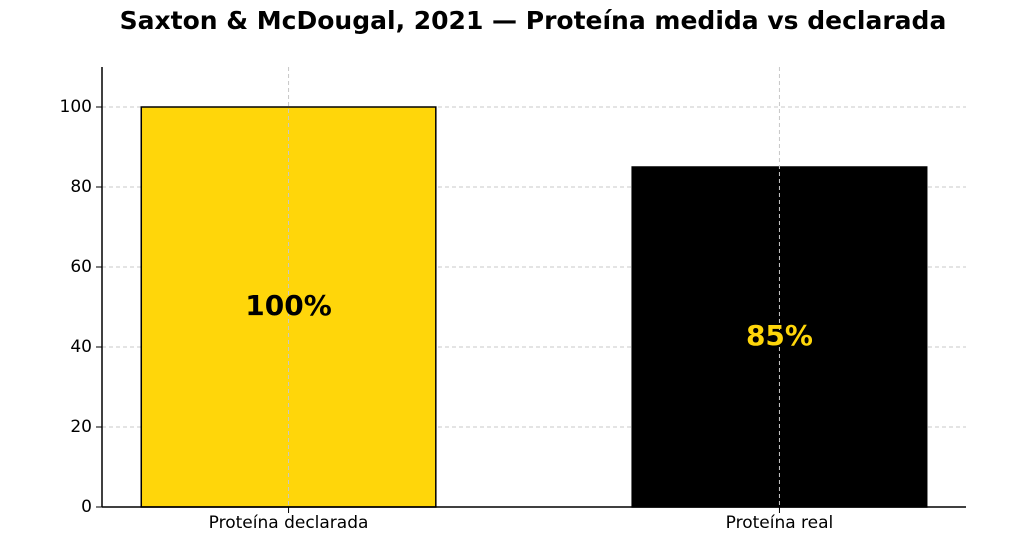 The height and width of the screenshot is (538, 1024). What do you see at coordinates (86, 507) in the screenshot?
I see `y-tick-label: 0` at bounding box center [86, 507].